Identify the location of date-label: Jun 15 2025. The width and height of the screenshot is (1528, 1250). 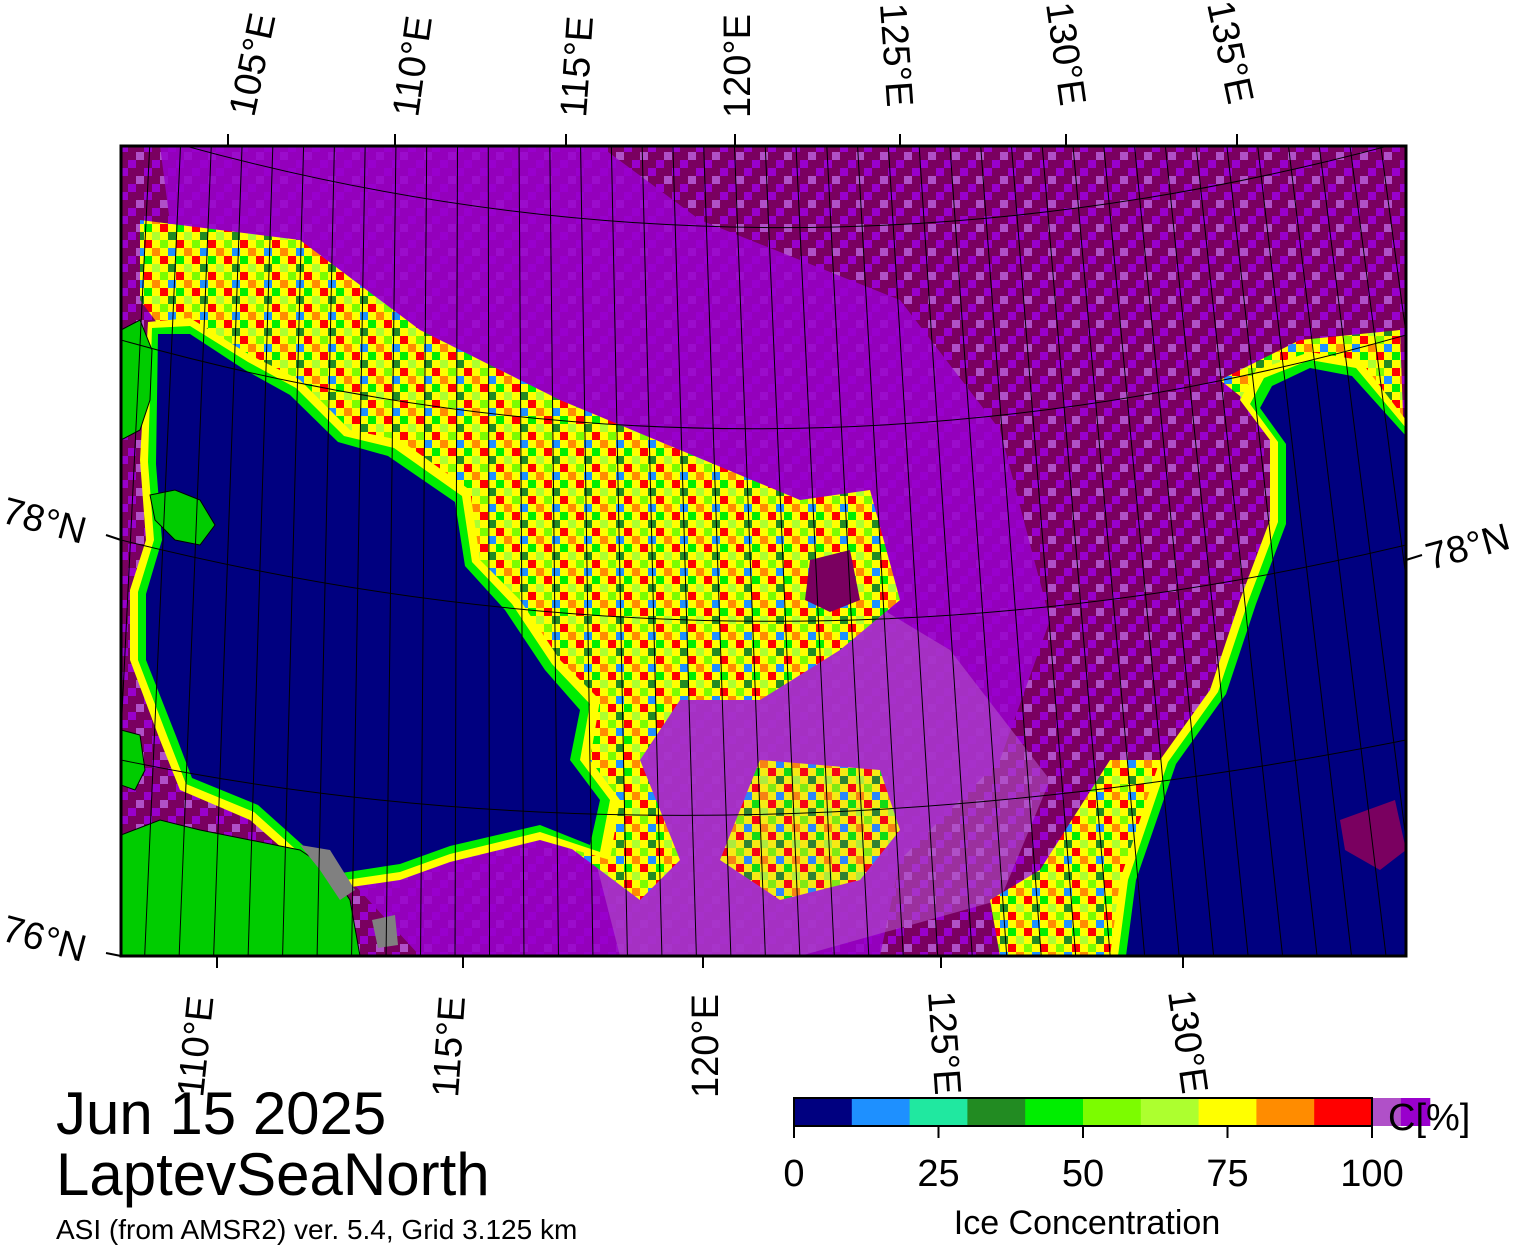
(221, 1113).